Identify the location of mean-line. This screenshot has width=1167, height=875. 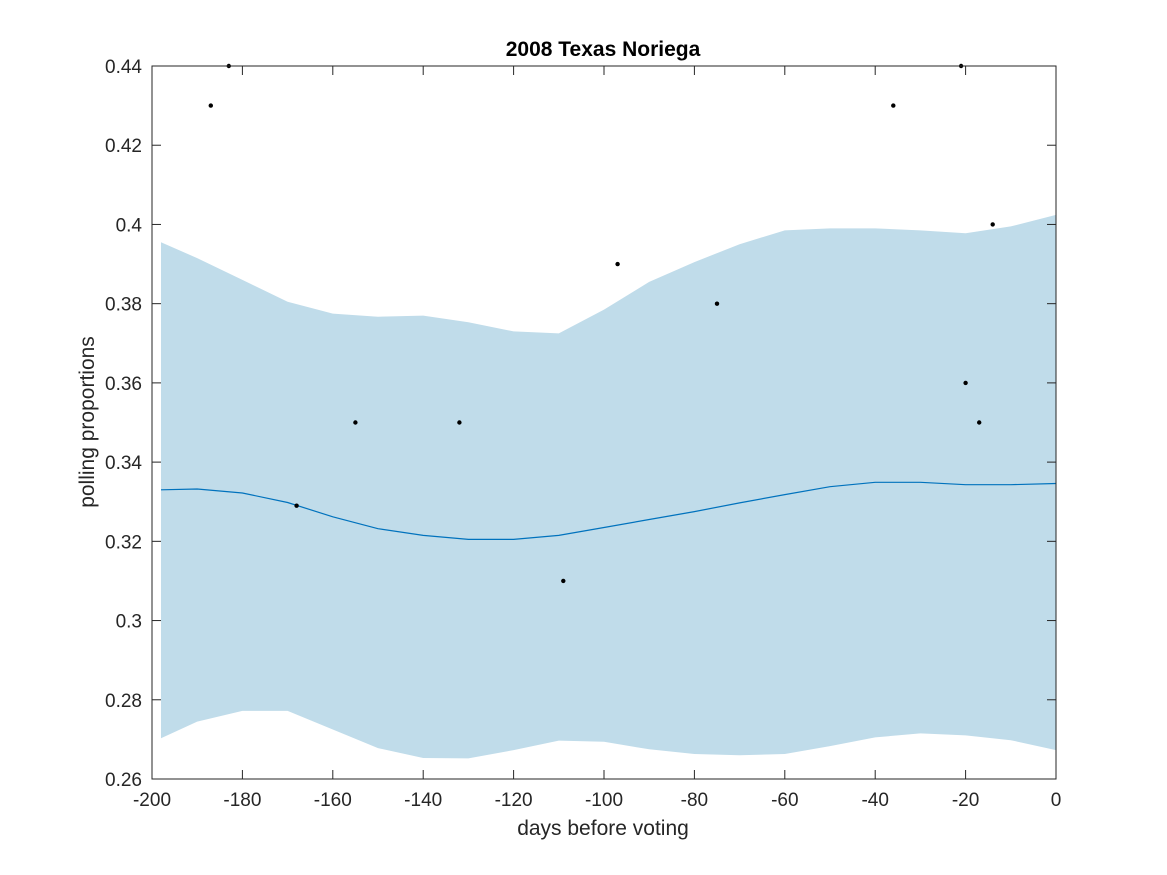
(608, 511).